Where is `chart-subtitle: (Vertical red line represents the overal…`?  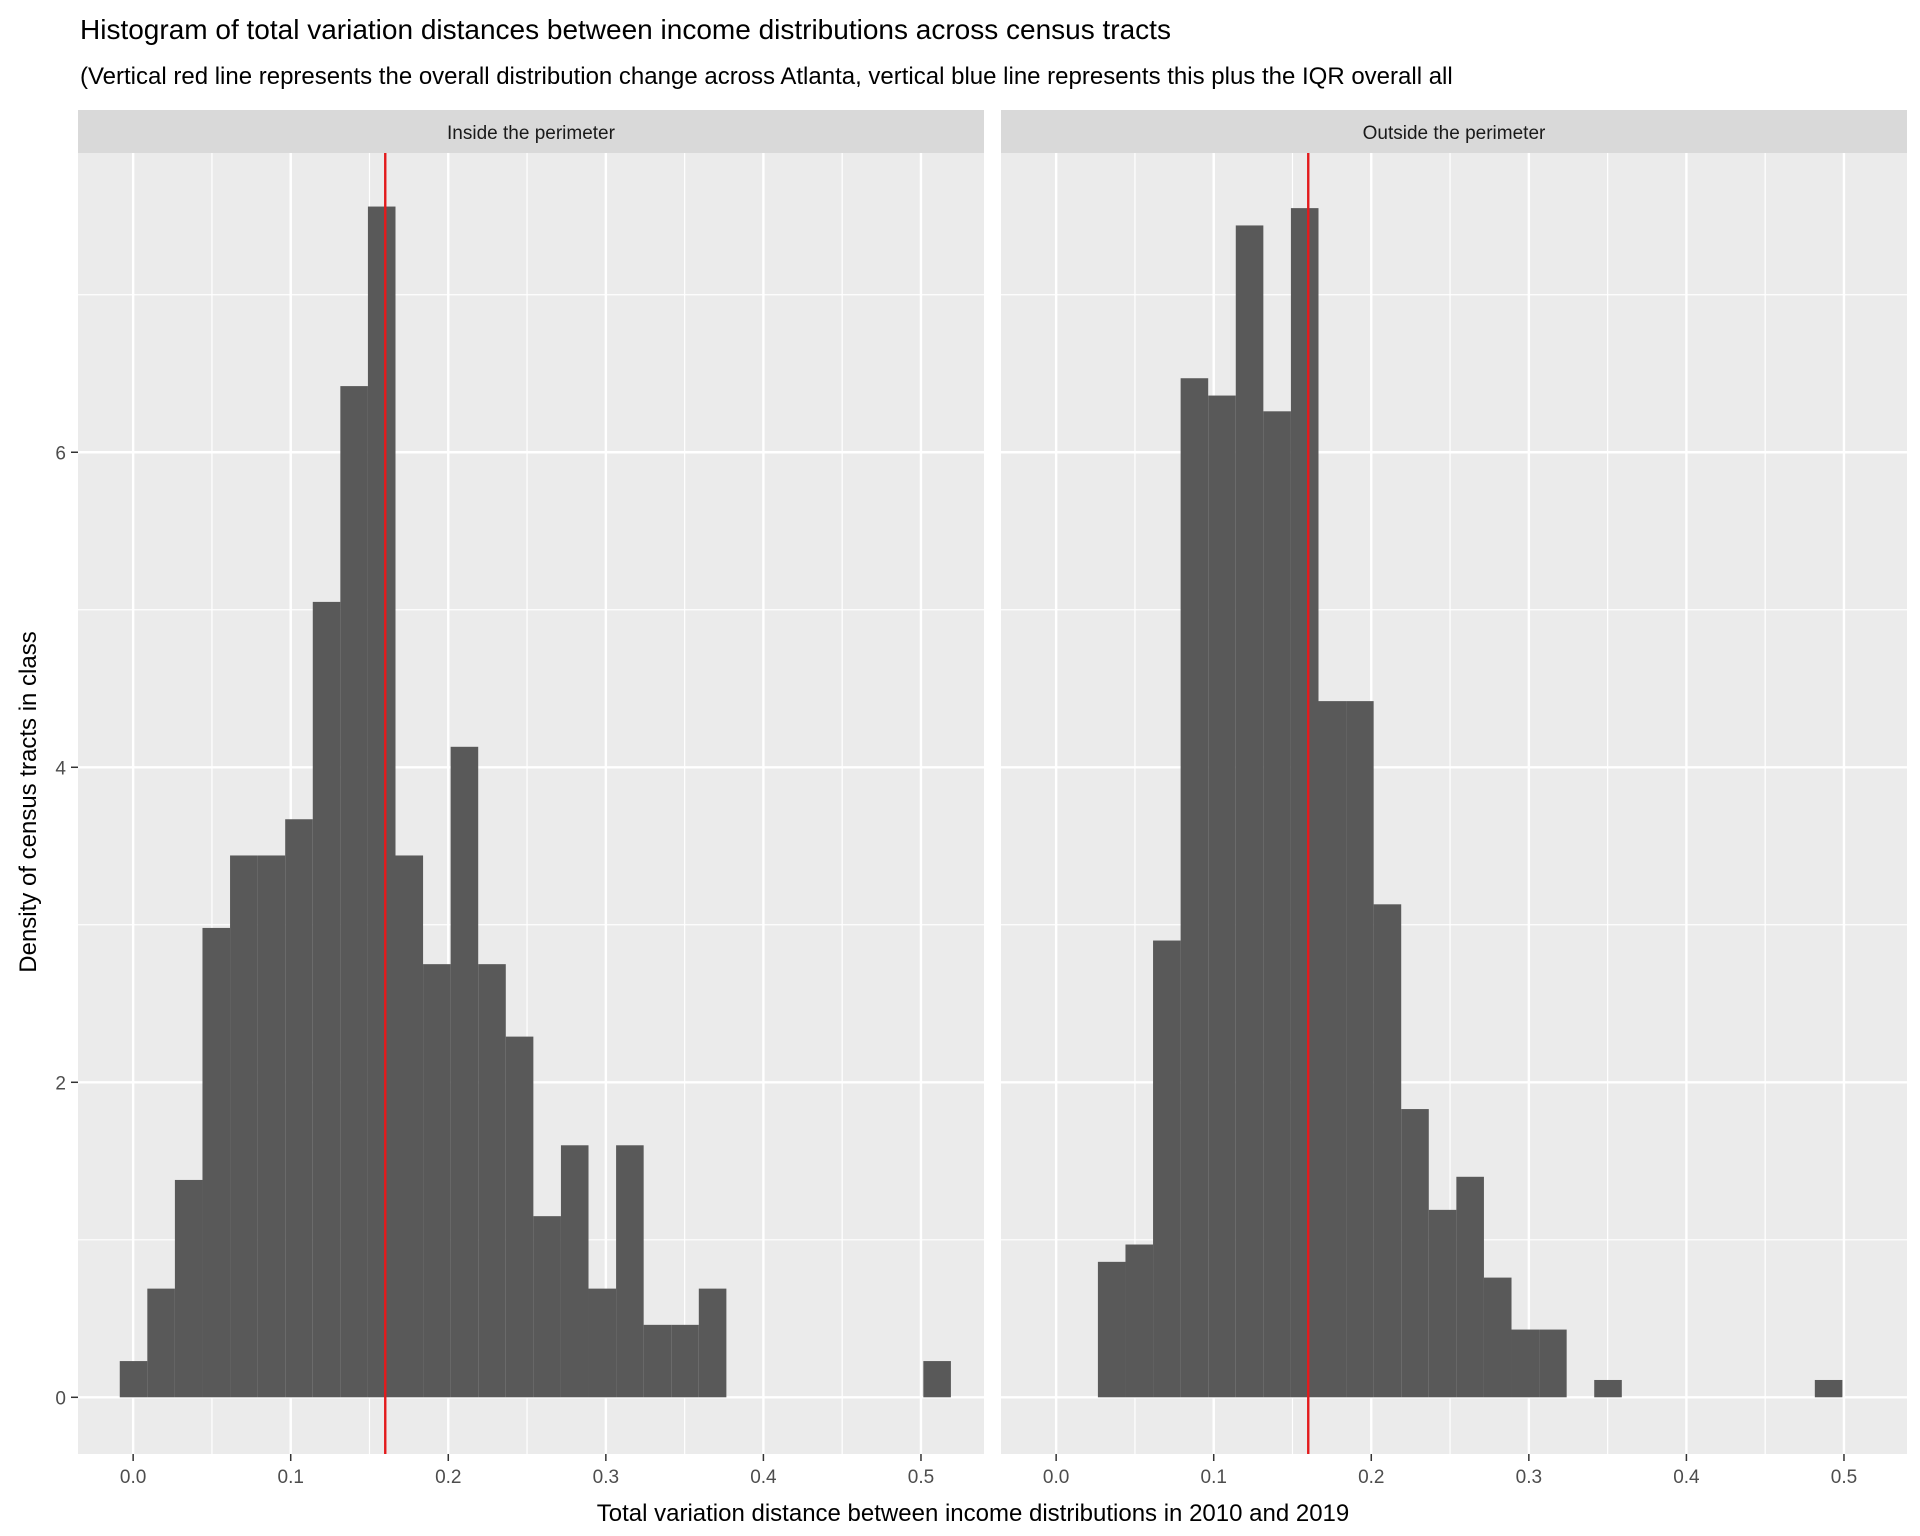
chart-subtitle: (Vertical red line represents the overal… is located at coordinates (766, 76).